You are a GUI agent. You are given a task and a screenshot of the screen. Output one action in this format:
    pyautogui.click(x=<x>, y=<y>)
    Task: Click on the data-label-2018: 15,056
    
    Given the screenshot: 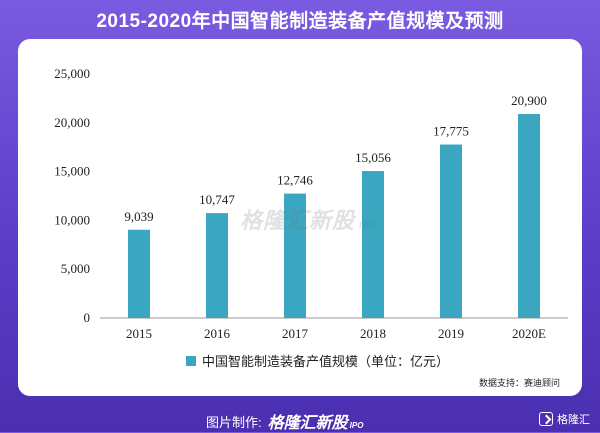 What is the action you would take?
    pyautogui.click(x=373, y=157)
    